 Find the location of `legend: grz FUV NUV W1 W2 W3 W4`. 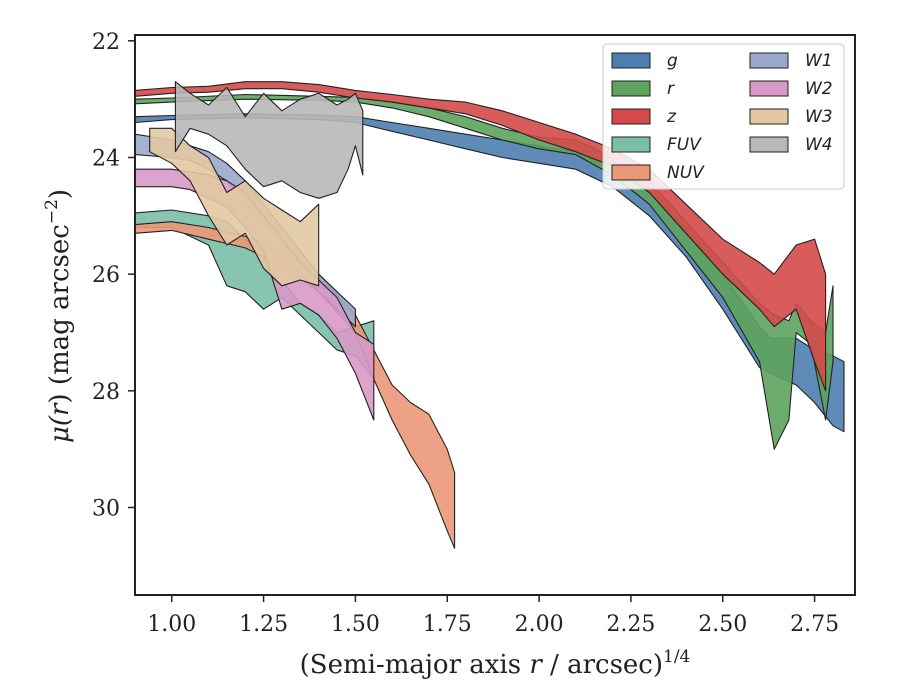

legend: grz FUV NUV W1 W2 W3 W4 is located at coordinates (723, 116).